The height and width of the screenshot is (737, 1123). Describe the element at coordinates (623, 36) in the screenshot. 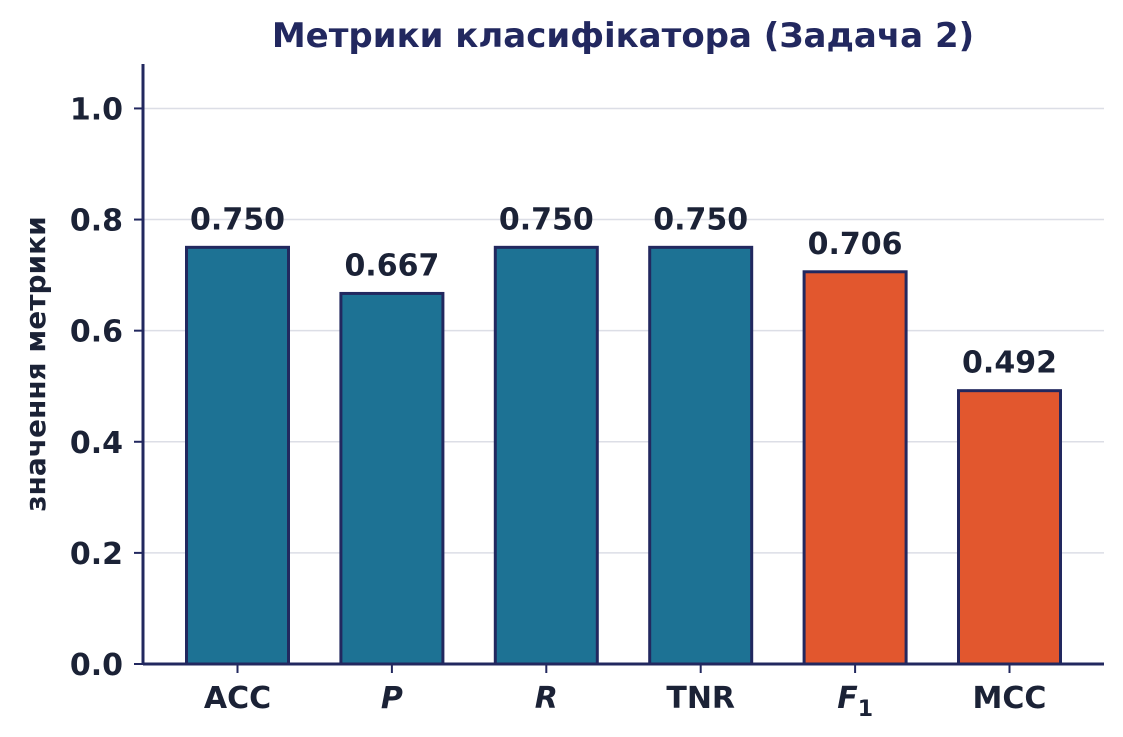

I see `chart-title: Метрики класифікатора (Задача 2)` at that location.